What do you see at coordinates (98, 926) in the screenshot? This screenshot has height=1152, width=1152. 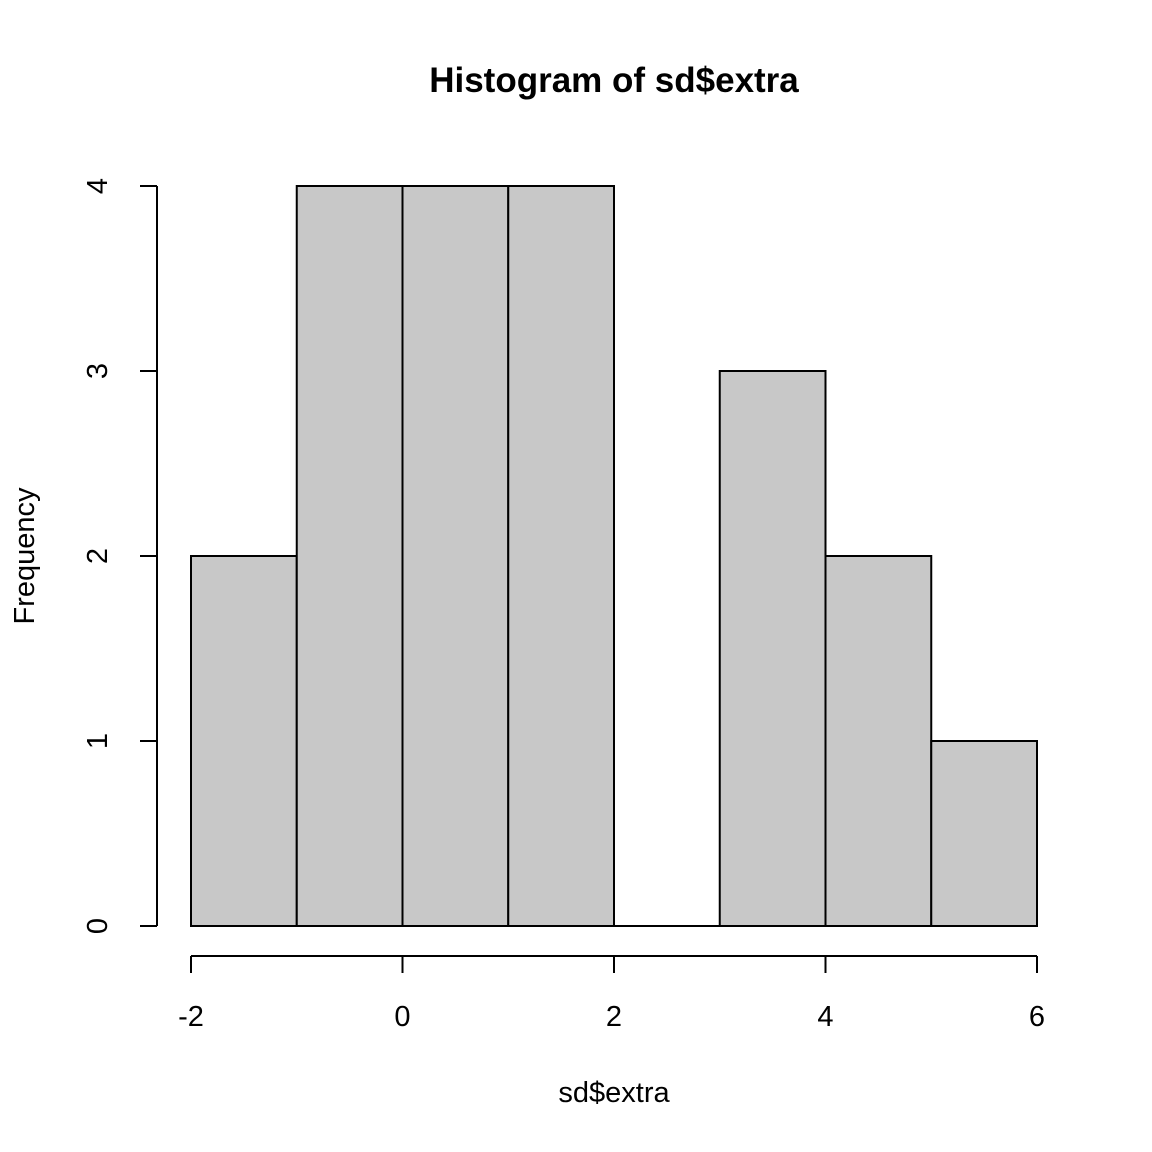 I see `y-tick-label-0: 0` at bounding box center [98, 926].